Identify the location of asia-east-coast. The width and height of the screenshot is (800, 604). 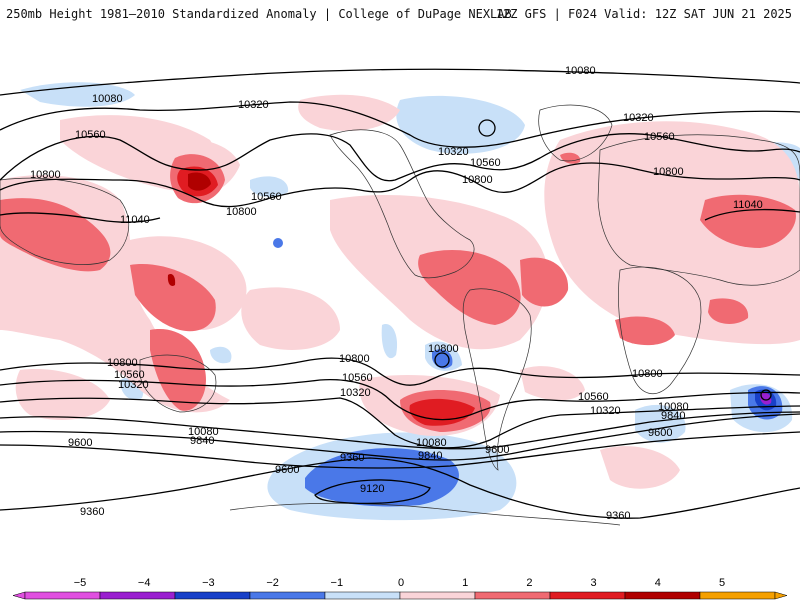
(64, 221).